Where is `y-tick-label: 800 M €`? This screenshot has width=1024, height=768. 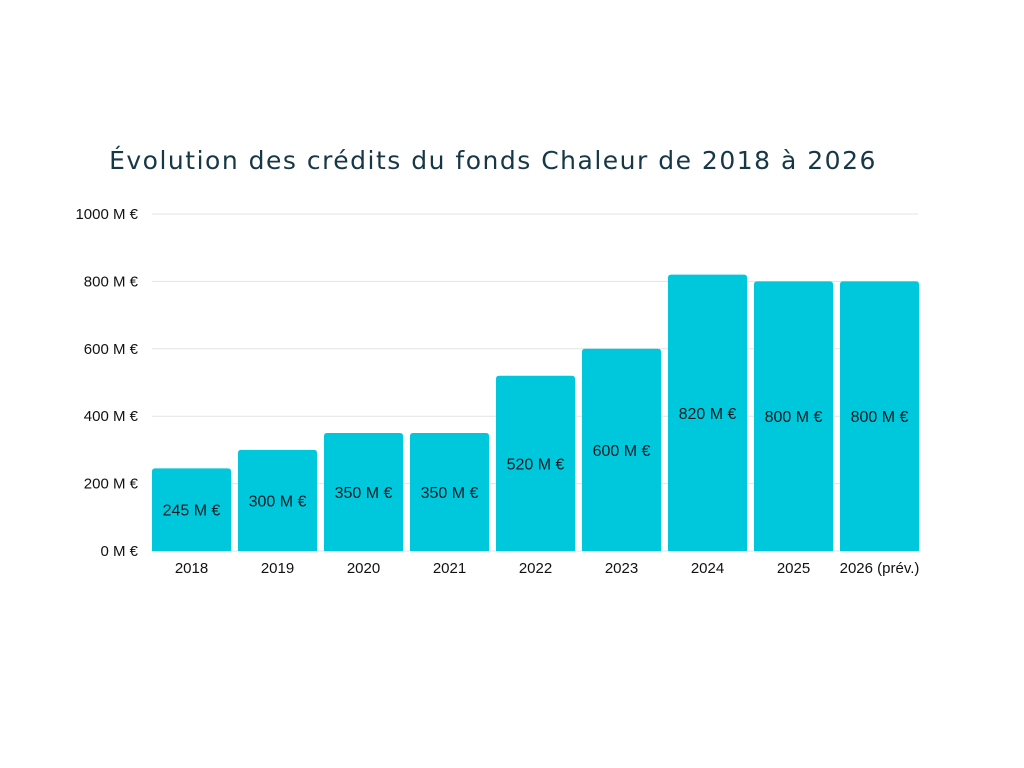 y-tick-label: 800 M € is located at coordinates (111, 281).